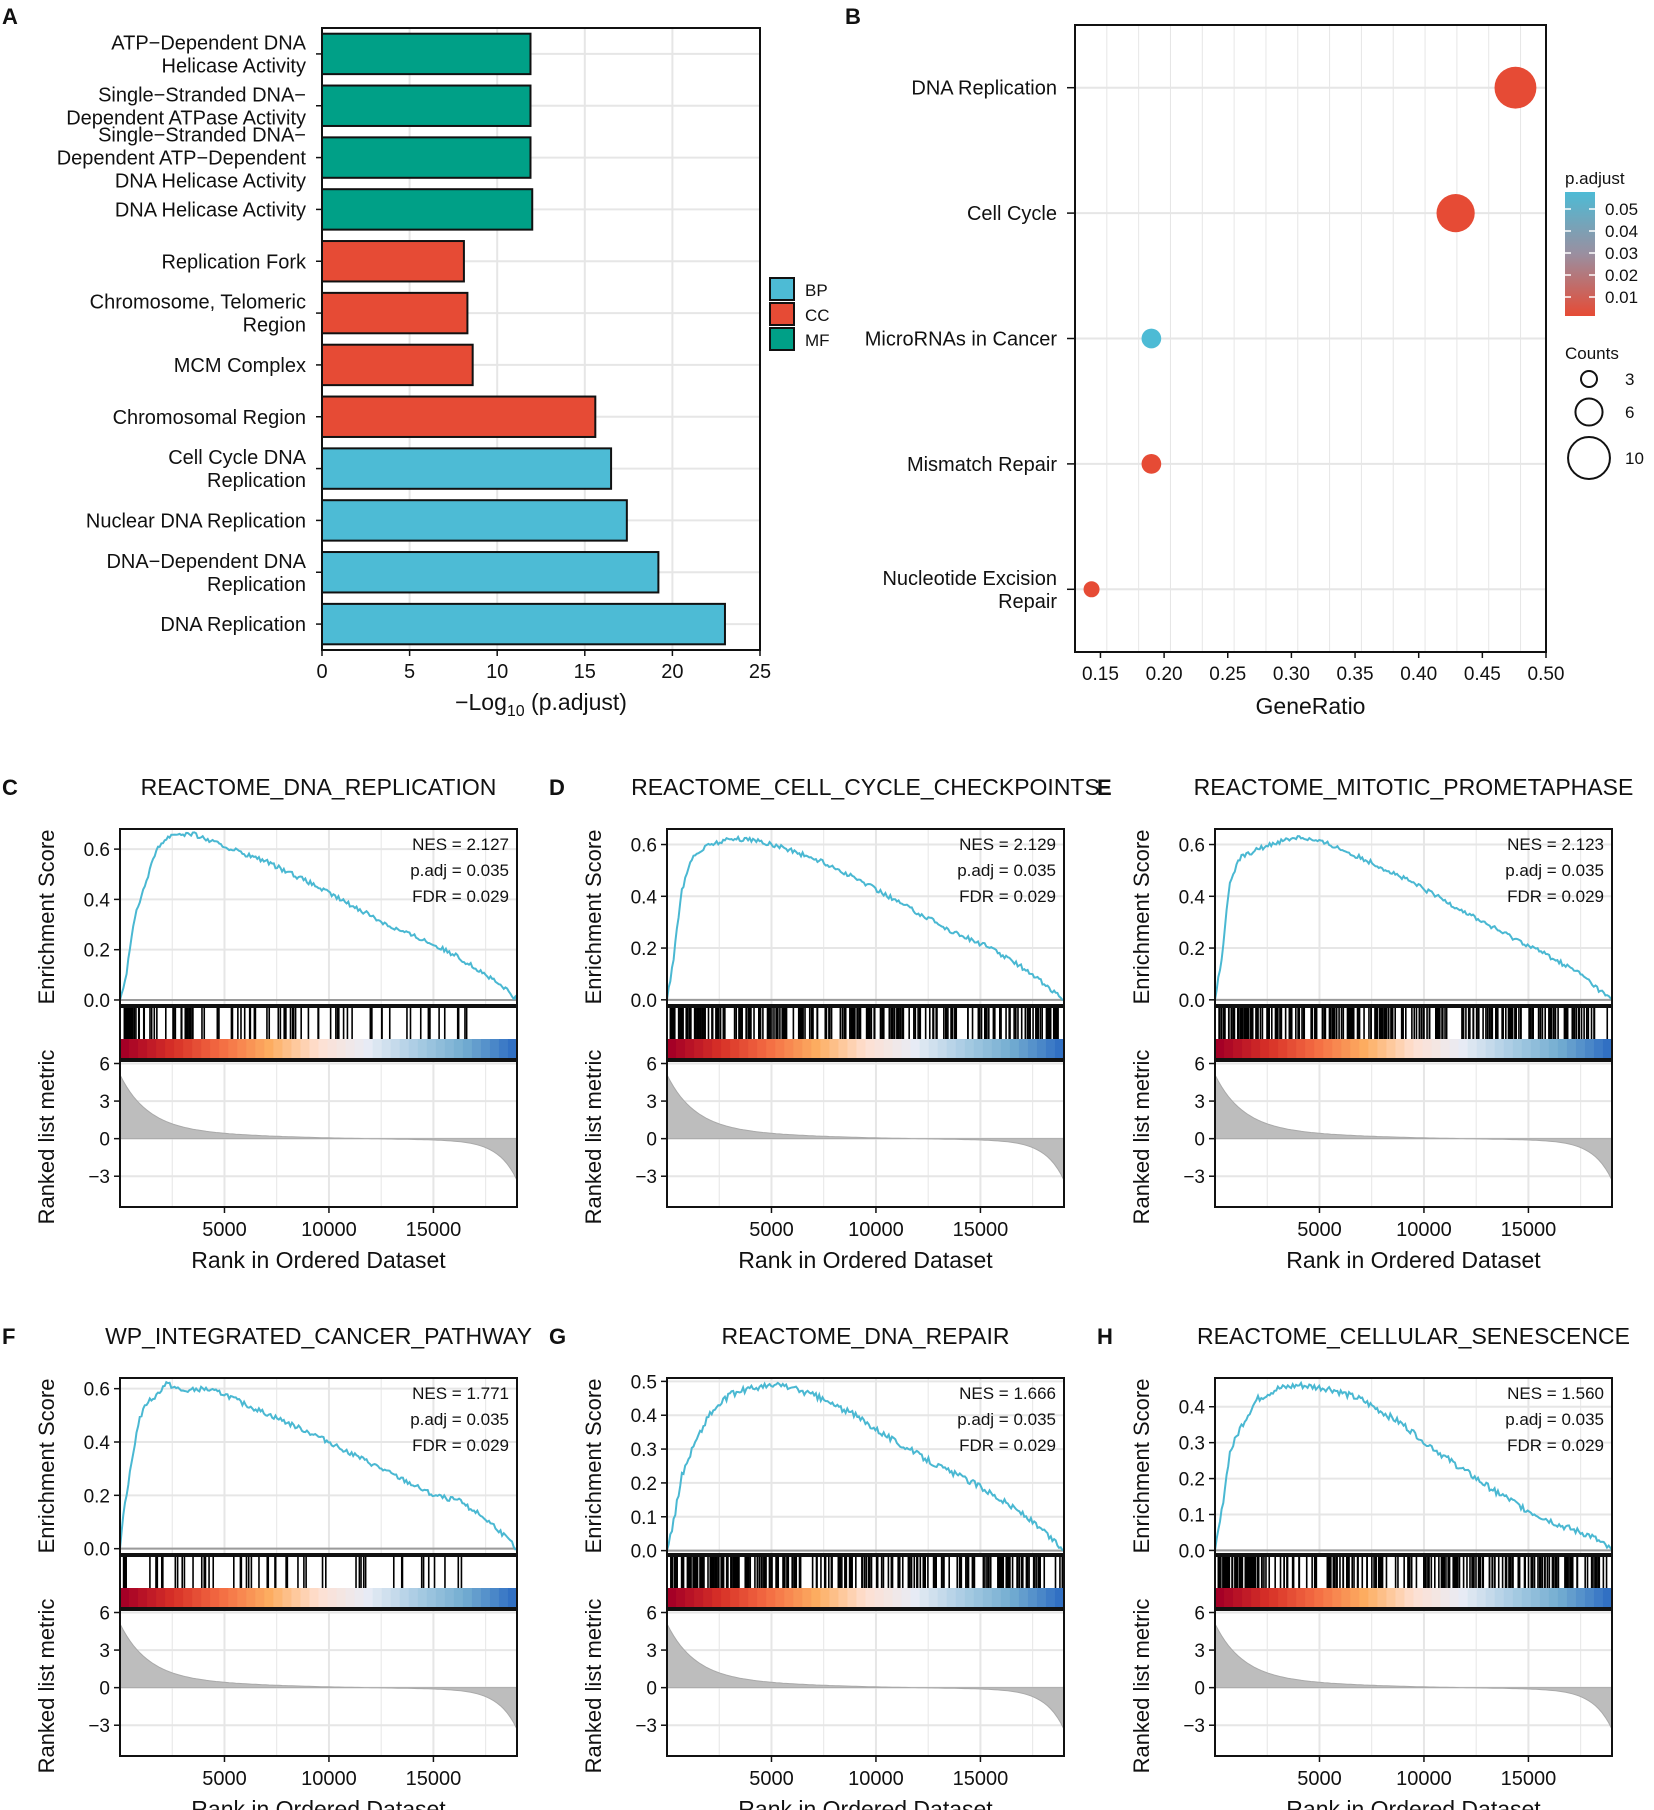 The height and width of the screenshot is (1810, 1654). What do you see at coordinates (864, 1023) in the screenshot?
I see `hit-lines` at bounding box center [864, 1023].